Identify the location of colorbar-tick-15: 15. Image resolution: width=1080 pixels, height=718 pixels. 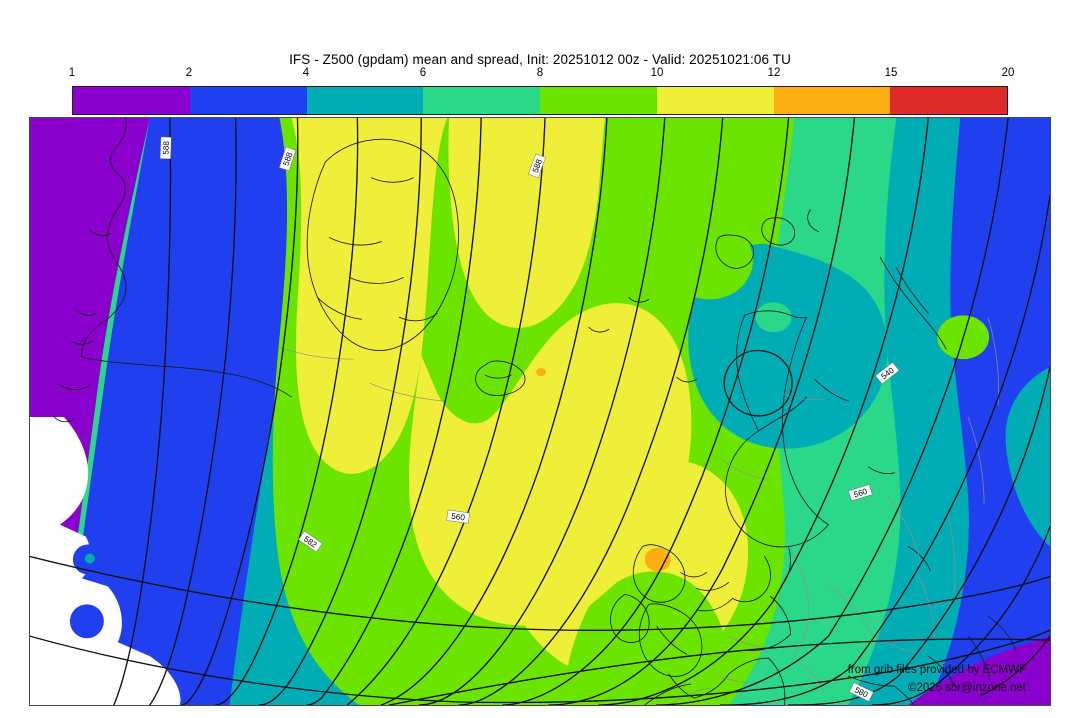
(891, 73).